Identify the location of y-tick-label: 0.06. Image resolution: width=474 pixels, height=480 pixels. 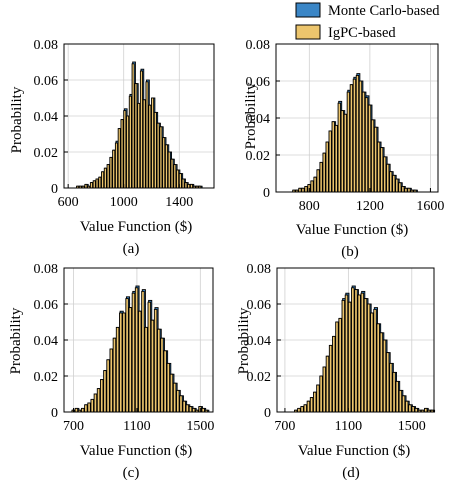
(258, 82).